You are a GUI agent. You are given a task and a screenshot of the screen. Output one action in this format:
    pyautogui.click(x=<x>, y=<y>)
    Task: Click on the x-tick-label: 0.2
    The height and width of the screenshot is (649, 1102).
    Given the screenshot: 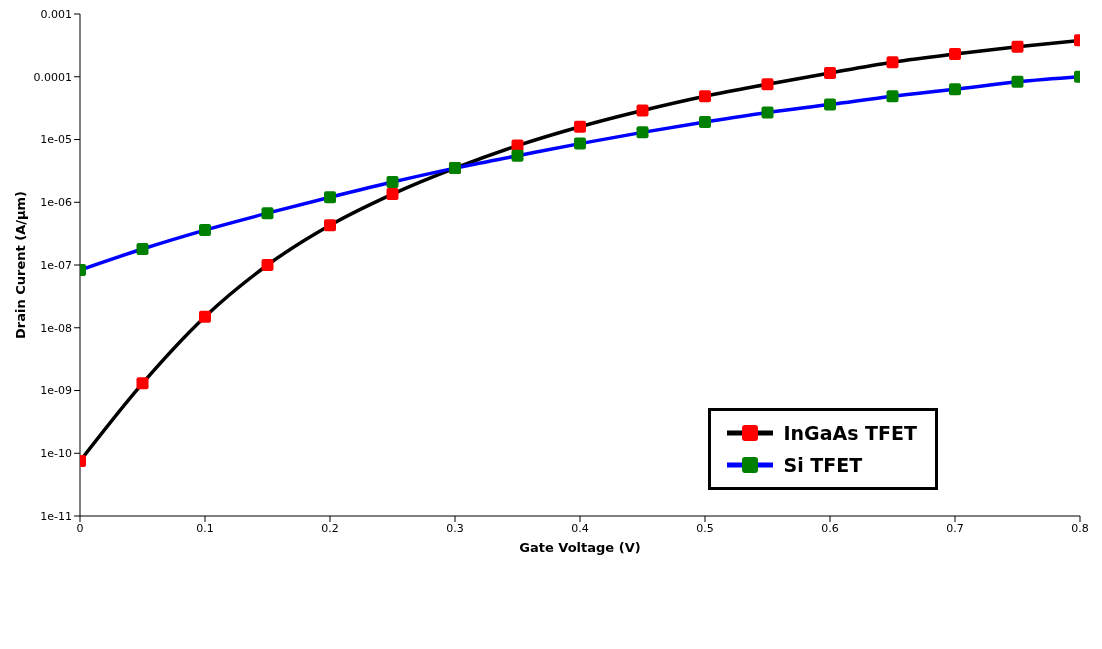 What is the action you would take?
    pyautogui.click(x=330, y=528)
    